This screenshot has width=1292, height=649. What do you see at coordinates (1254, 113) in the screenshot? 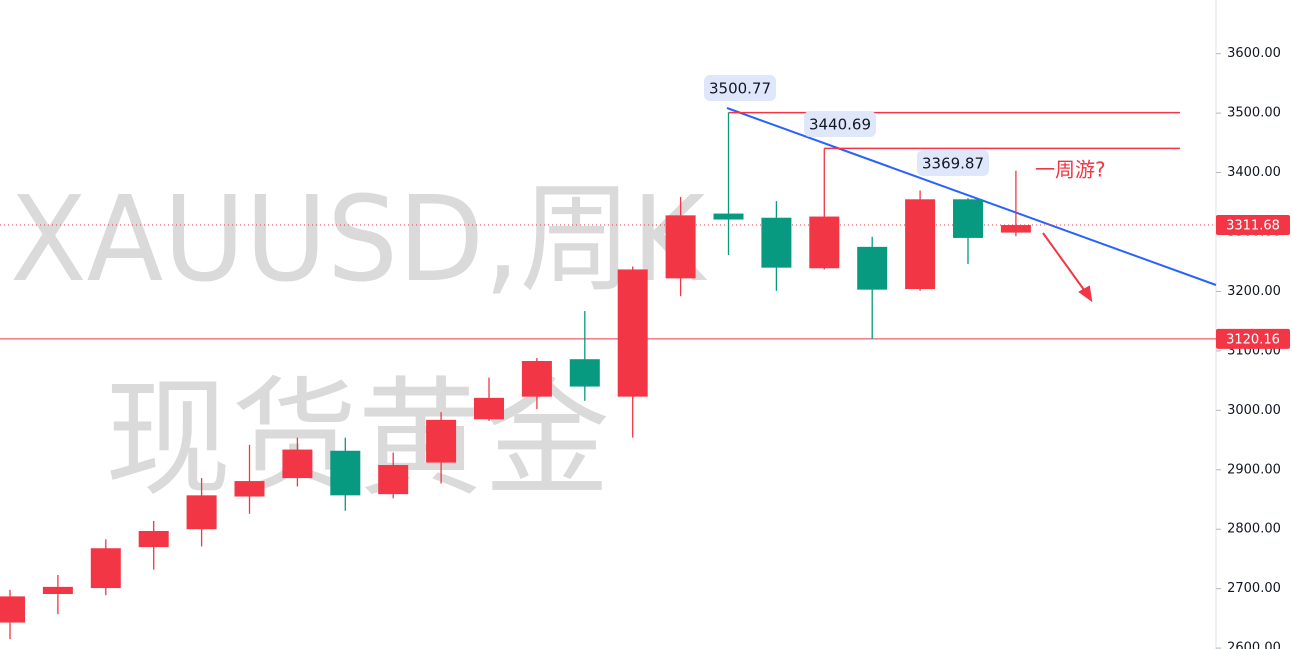
I see `y-tick-label: 3500.00` at bounding box center [1254, 113].